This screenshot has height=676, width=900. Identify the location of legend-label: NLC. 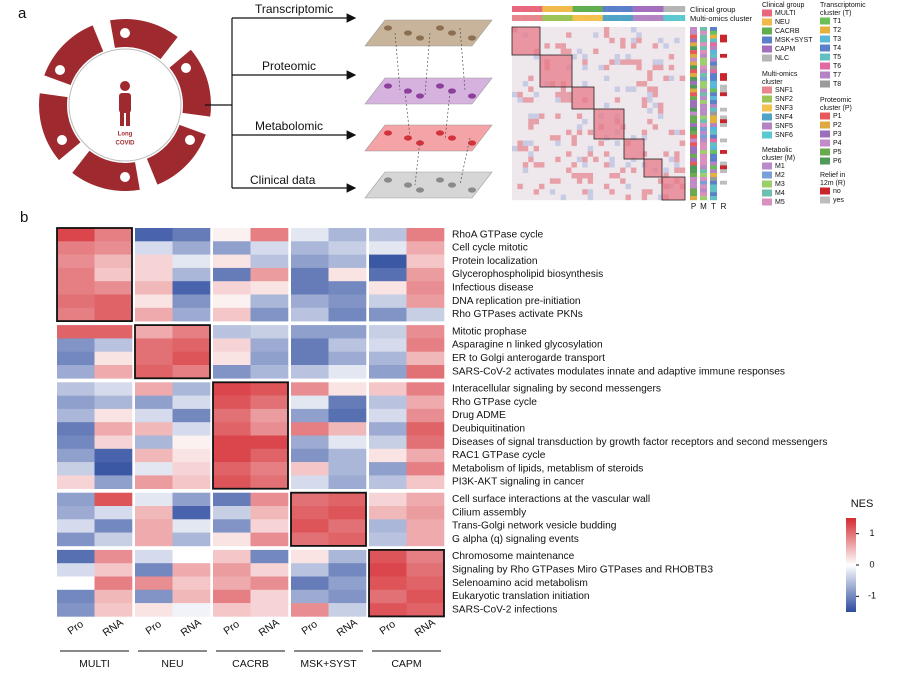
(782, 58).